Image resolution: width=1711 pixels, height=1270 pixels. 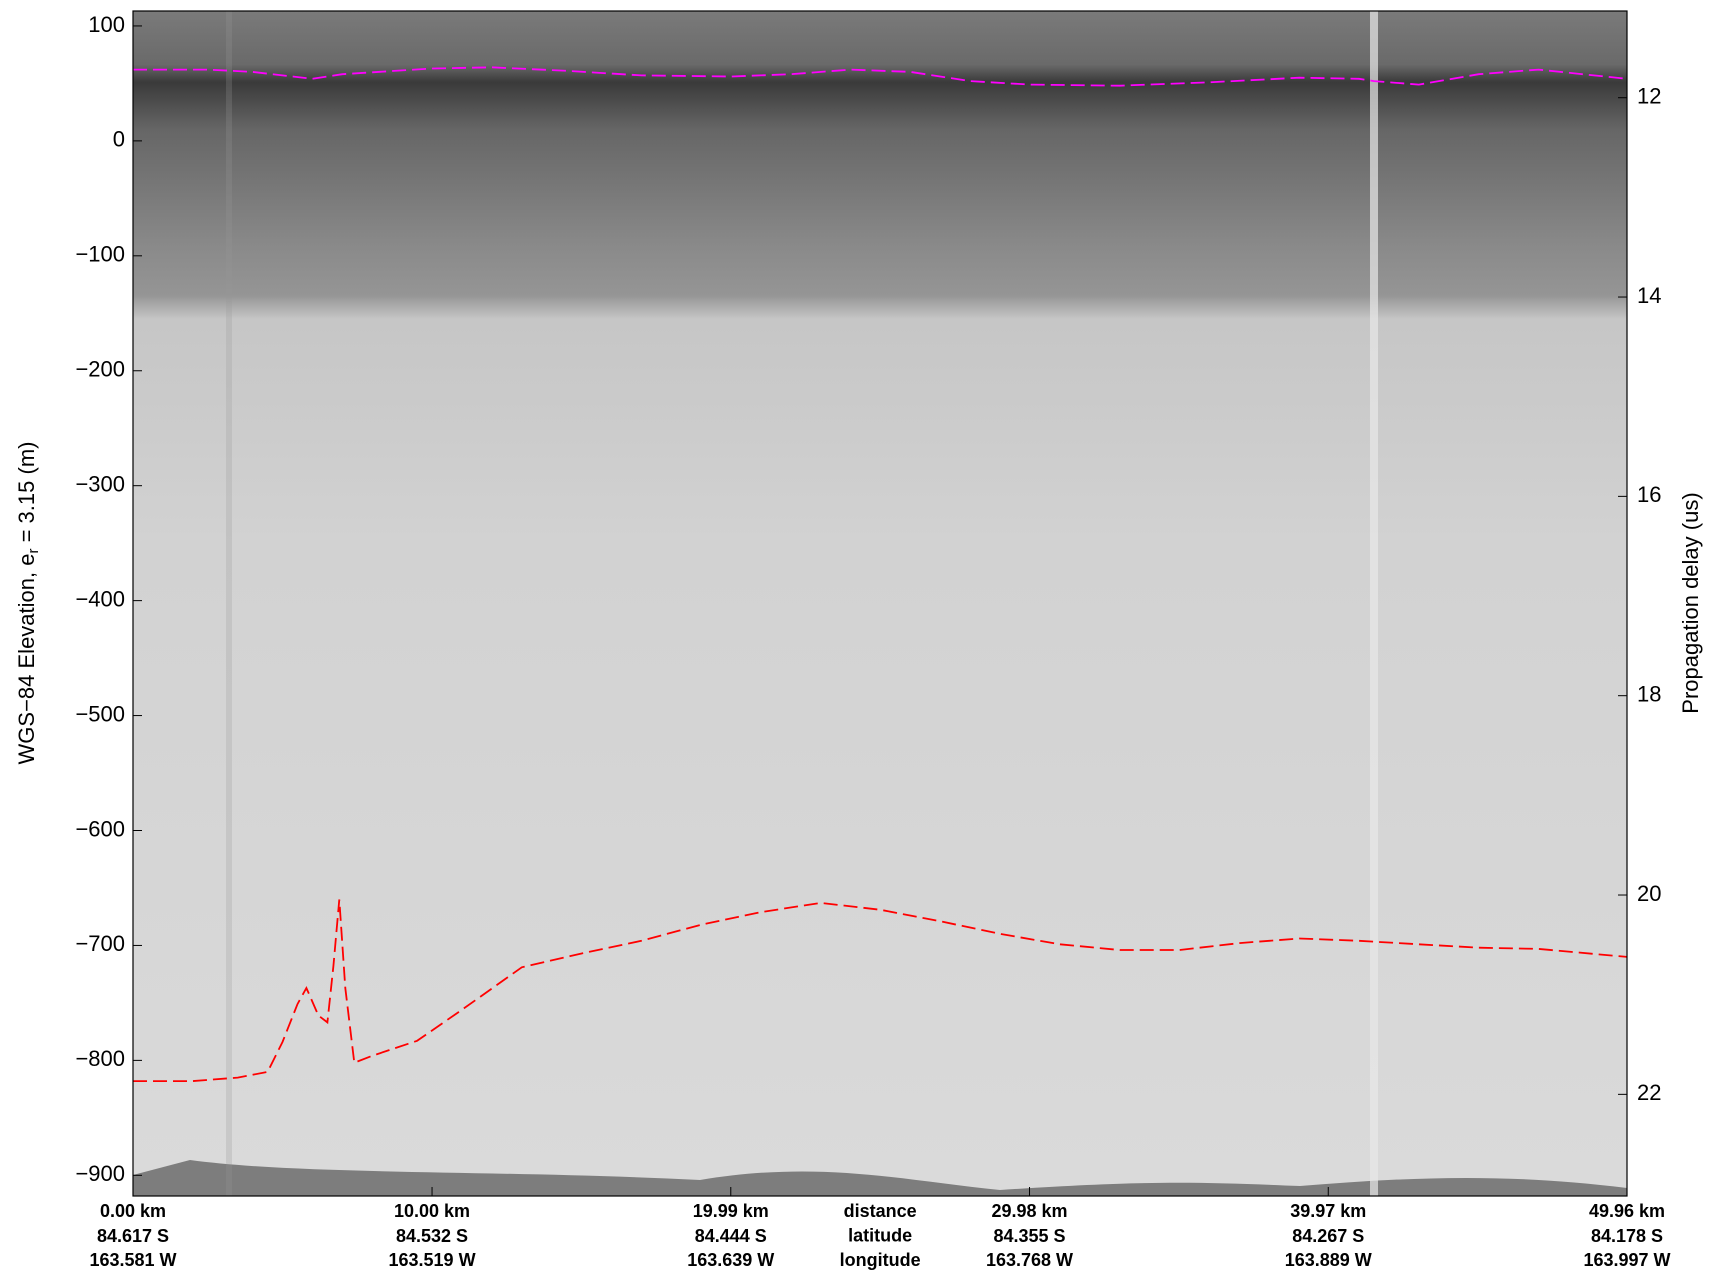 I want to click on y2-tick-label: 20, so click(x=1649, y=893).